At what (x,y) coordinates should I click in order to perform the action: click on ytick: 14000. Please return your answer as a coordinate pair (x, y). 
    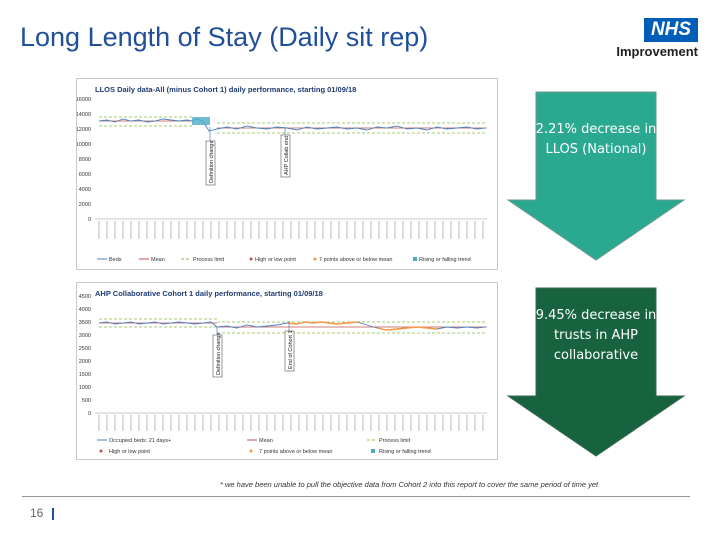
    Looking at the image, I should click on (84, 115).